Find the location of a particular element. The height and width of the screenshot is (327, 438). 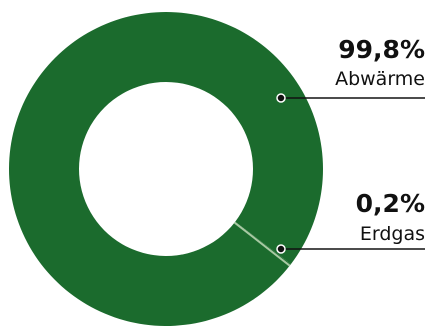

slice-abwaerme-percent: 99,8% is located at coordinates (381, 49).